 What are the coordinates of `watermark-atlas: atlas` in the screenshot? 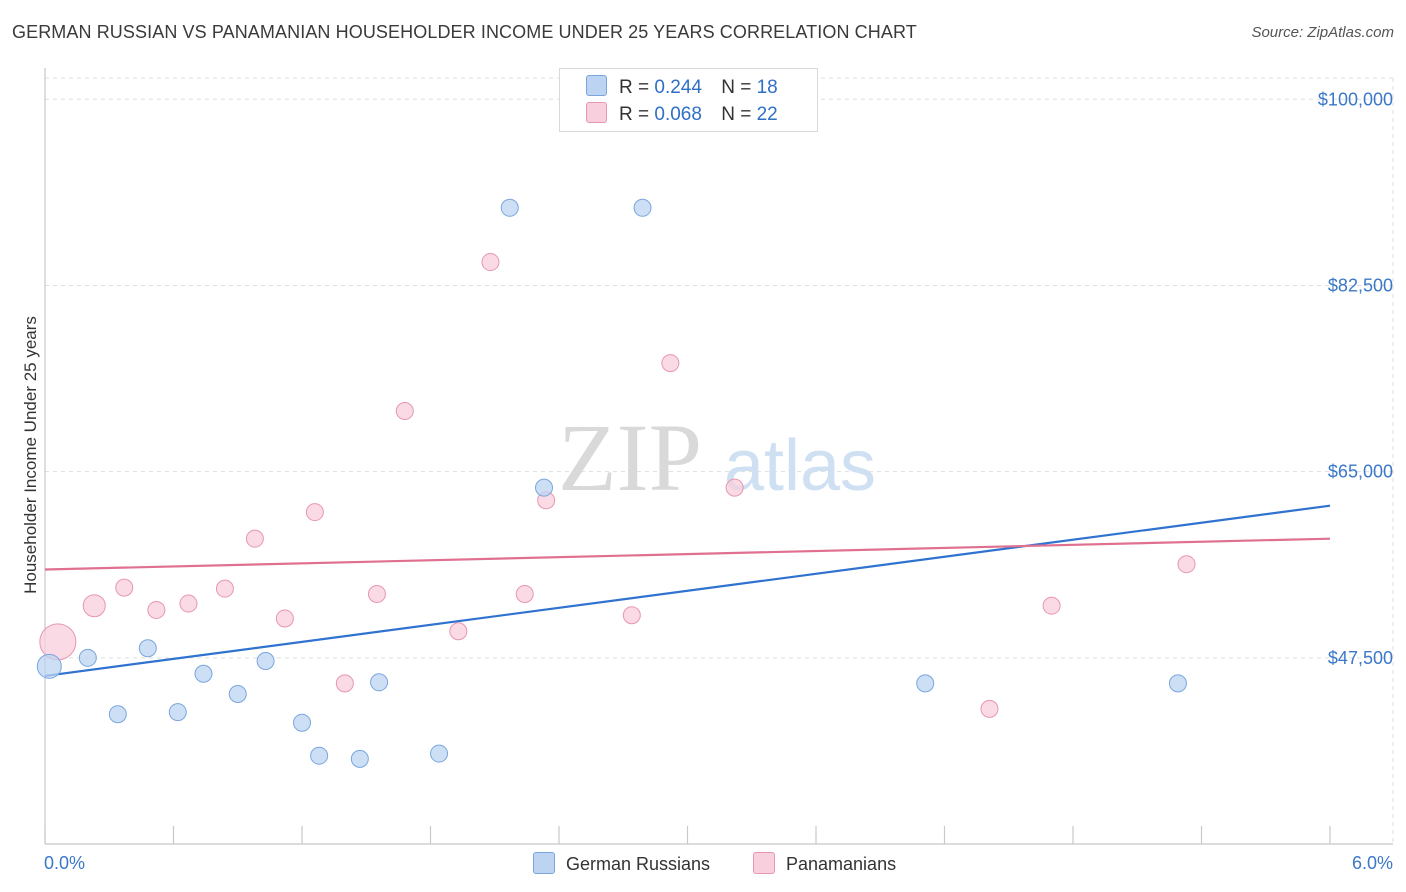 It's located at (800, 466).